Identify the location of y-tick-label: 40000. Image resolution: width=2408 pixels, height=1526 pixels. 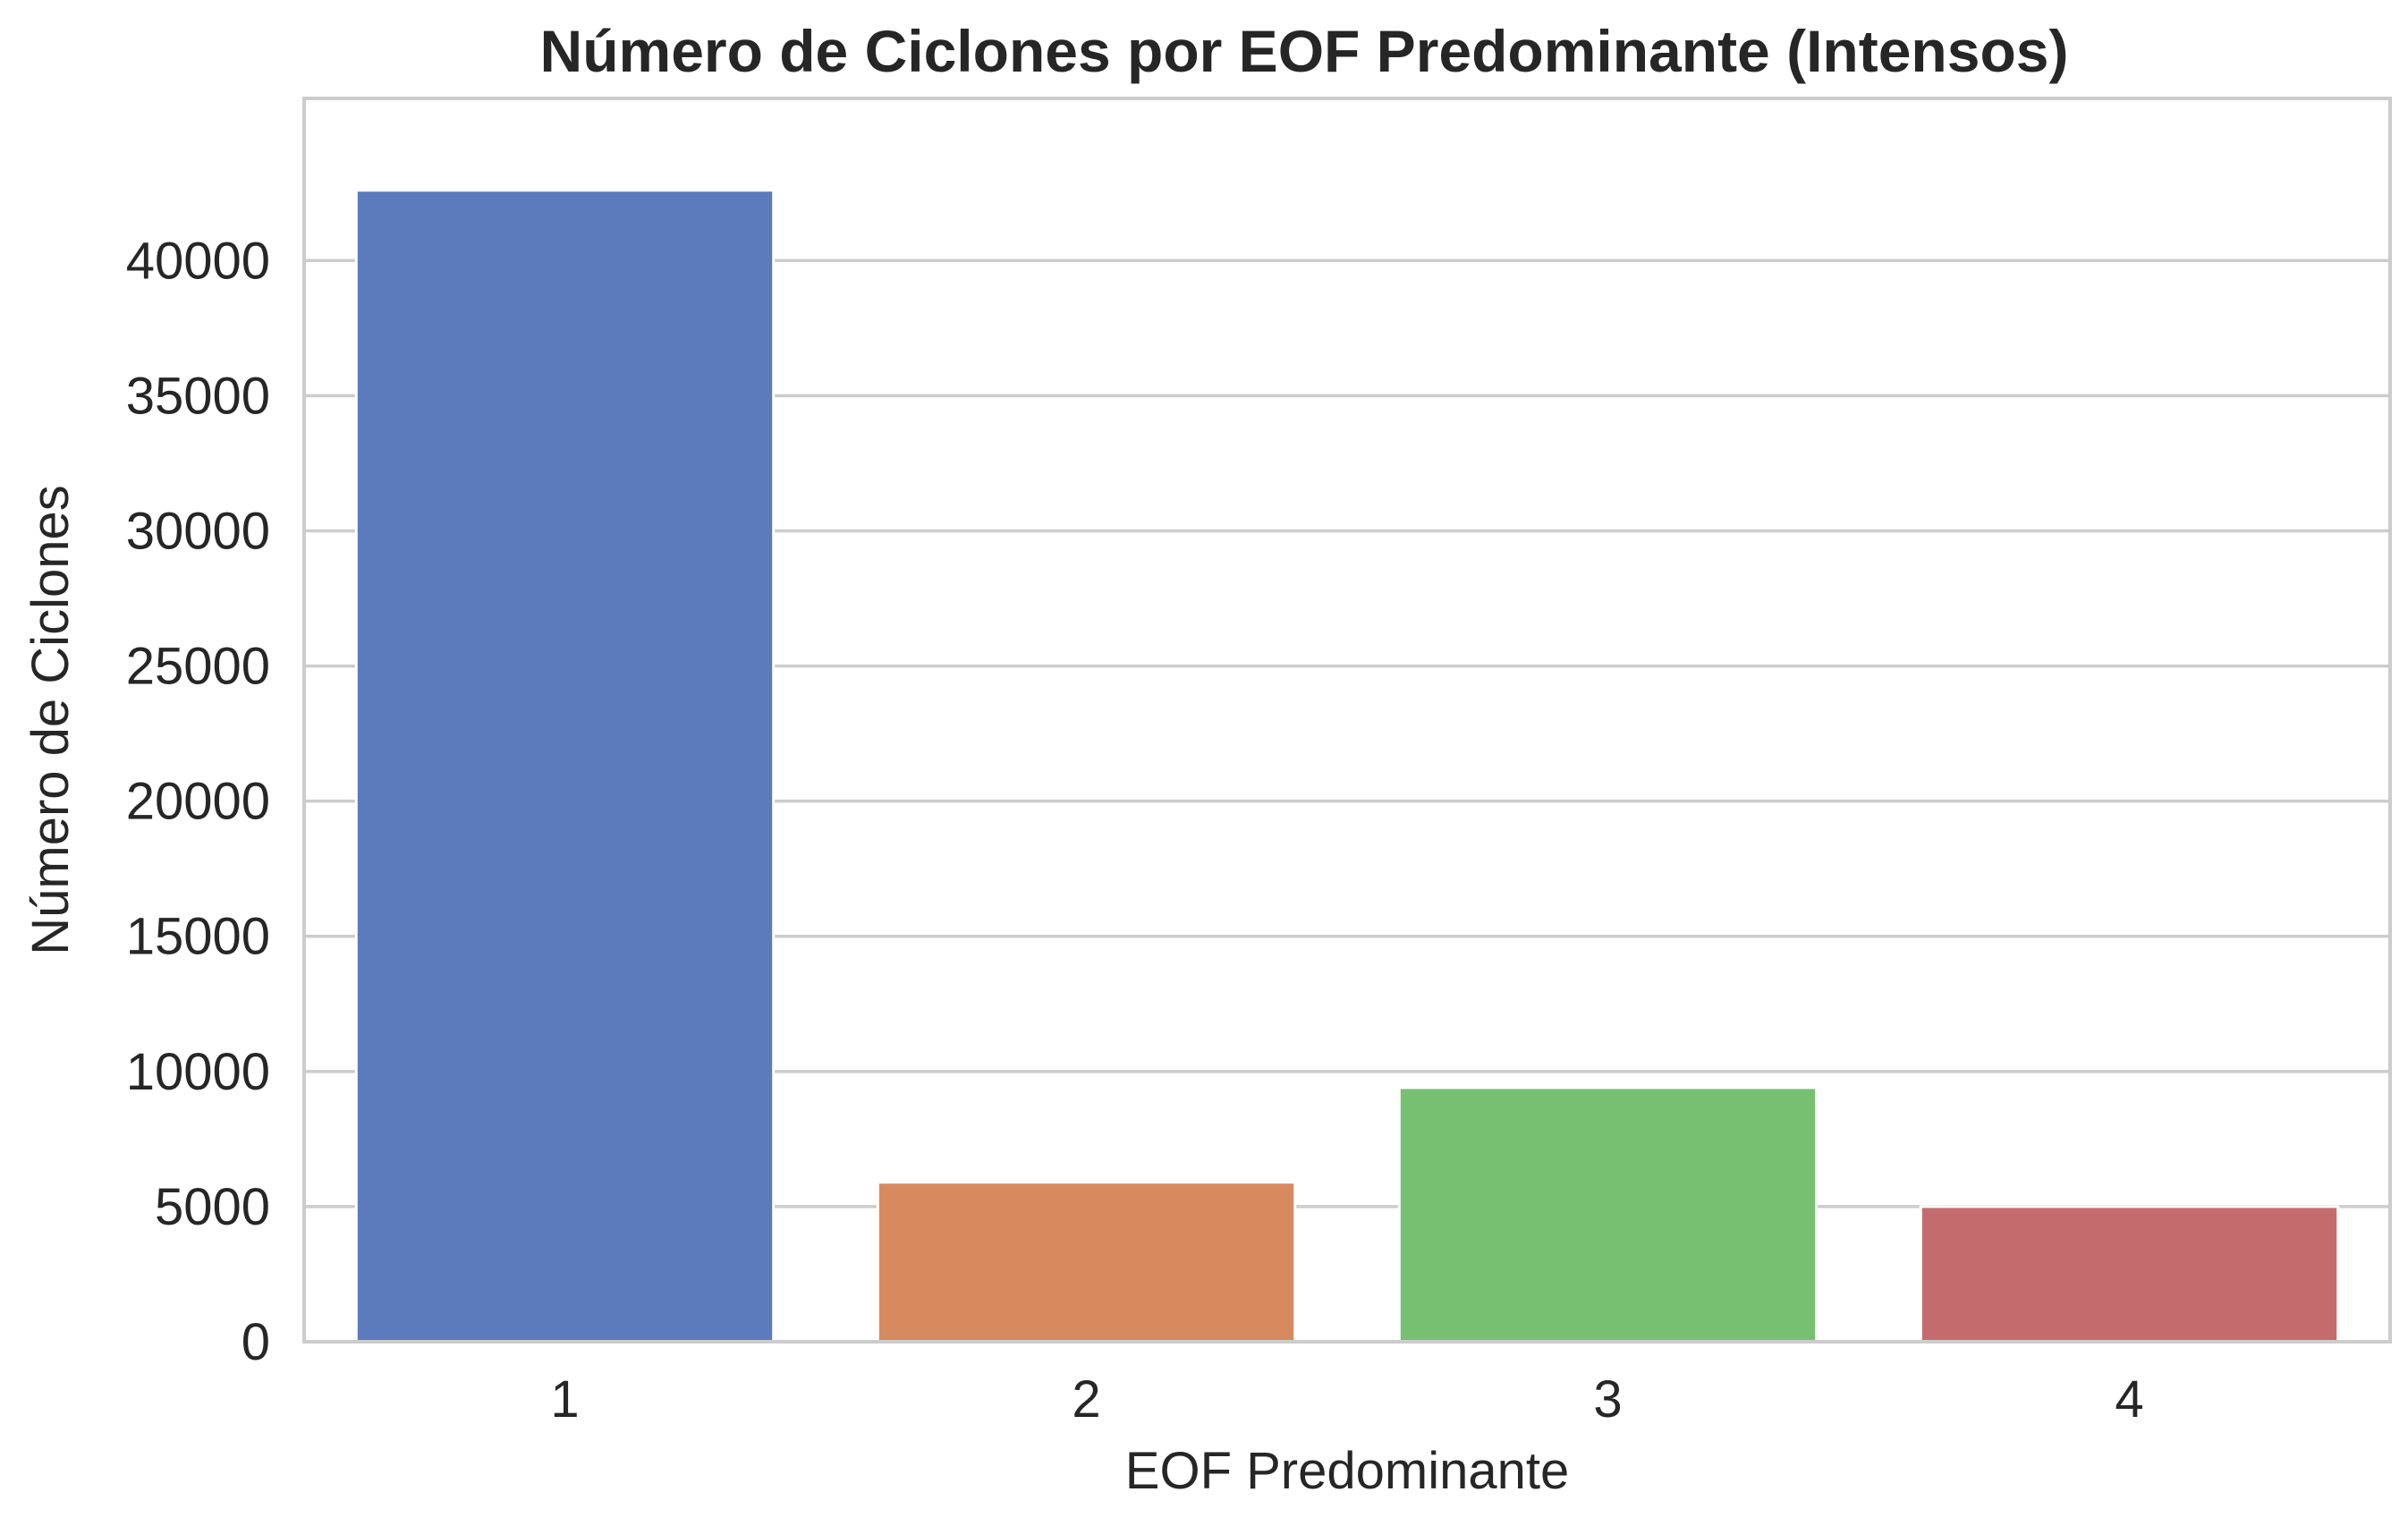
(198, 261).